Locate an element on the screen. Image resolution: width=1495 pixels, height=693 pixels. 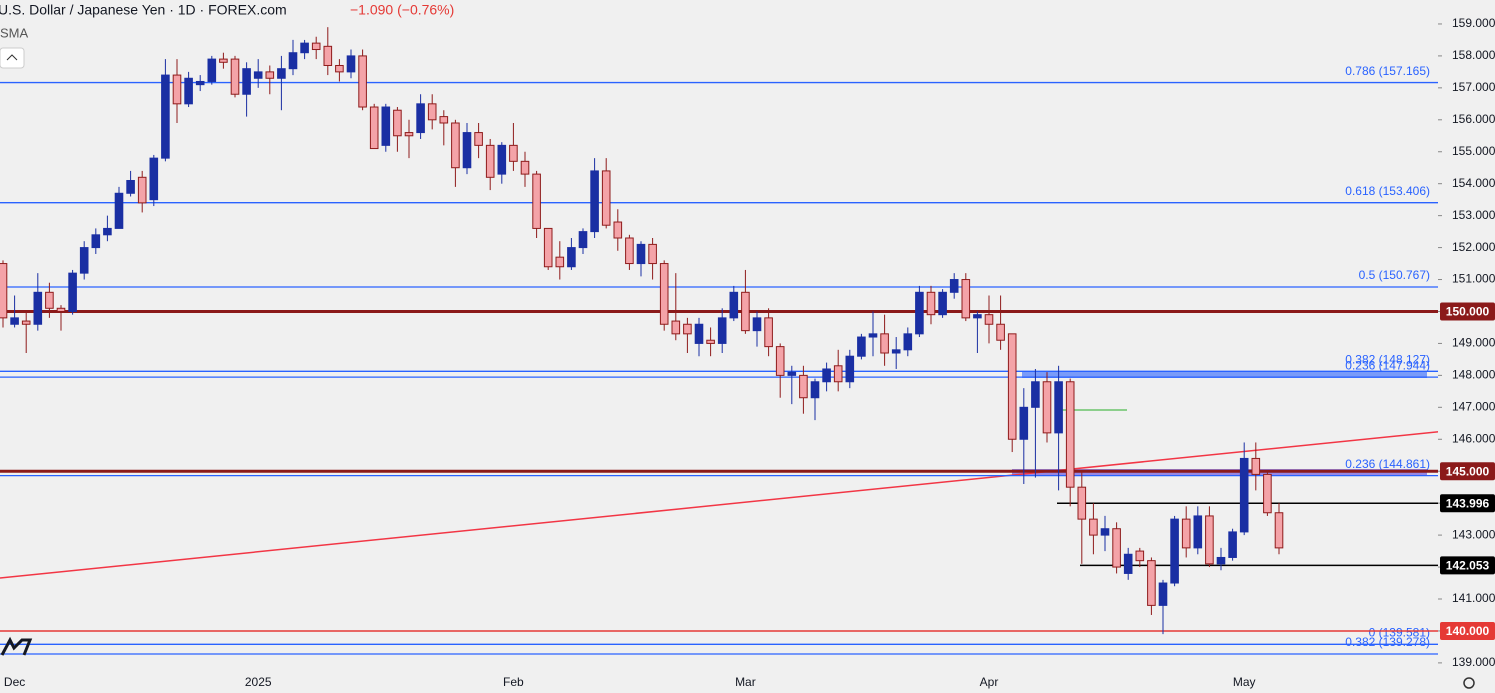
y-axis-area is located at coordinates (1466, 346).